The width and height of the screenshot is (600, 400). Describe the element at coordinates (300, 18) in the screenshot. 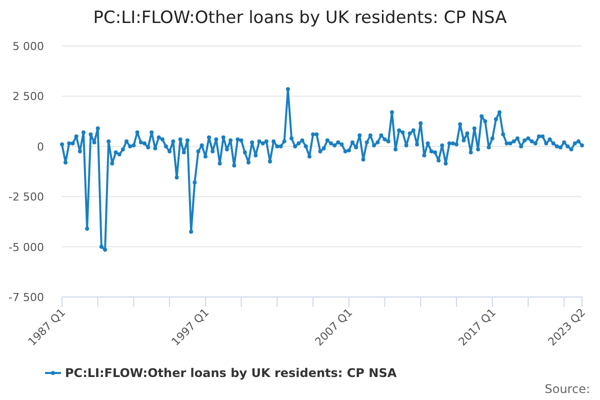

I see `chart-title: PC:LI:FLOW:Other loans by UK residents: CP NSA` at that location.